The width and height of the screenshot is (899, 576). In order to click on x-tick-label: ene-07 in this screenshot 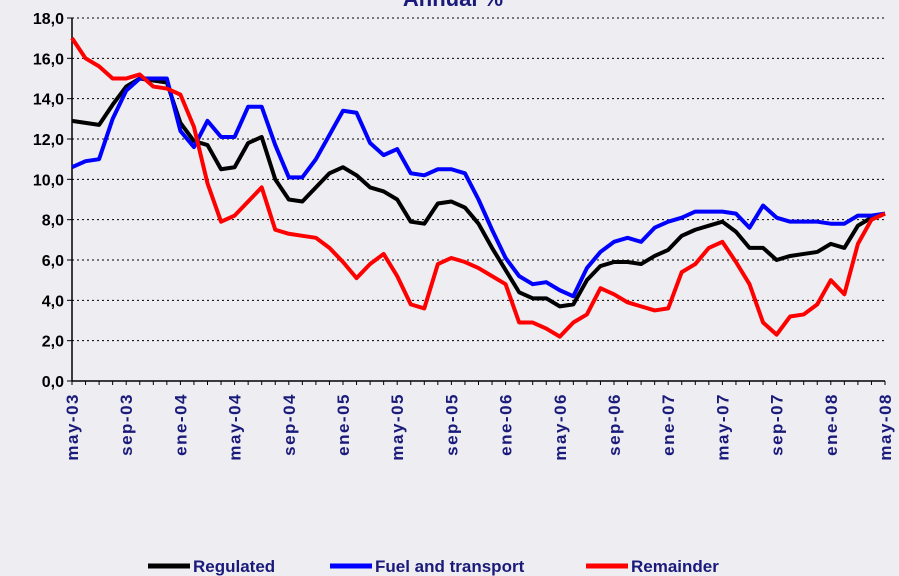, I will do `click(668, 424)`.